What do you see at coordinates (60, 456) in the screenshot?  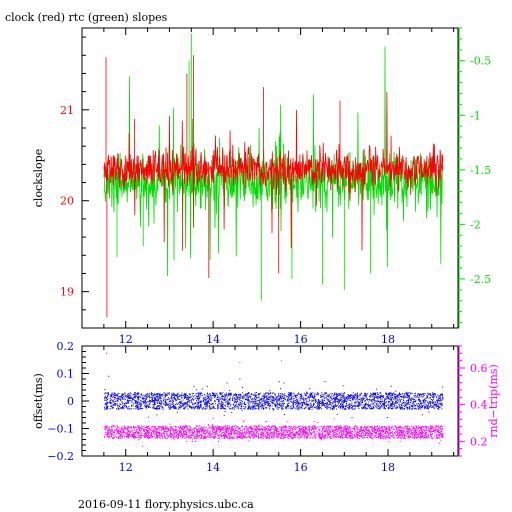 I see `y-tick-label: −0.2` at bounding box center [60, 456].